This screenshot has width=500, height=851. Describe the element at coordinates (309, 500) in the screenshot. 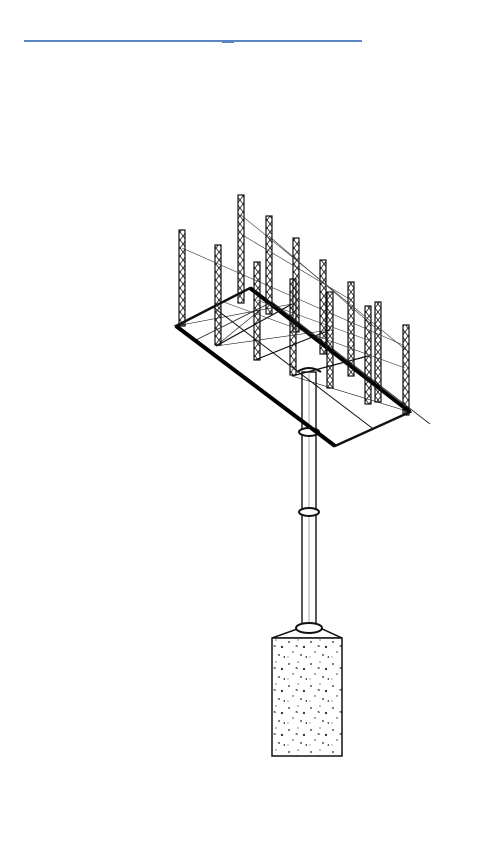

I see `monopole` at that location.